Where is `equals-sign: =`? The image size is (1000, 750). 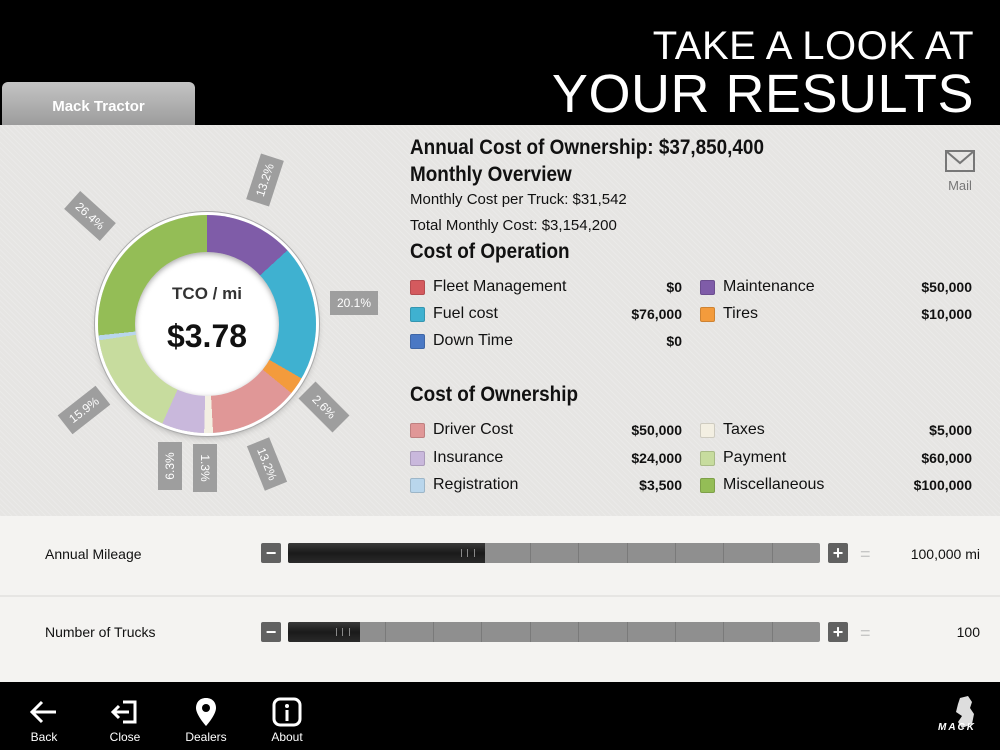
equals-sign: = is located at coordinates (865, 633).